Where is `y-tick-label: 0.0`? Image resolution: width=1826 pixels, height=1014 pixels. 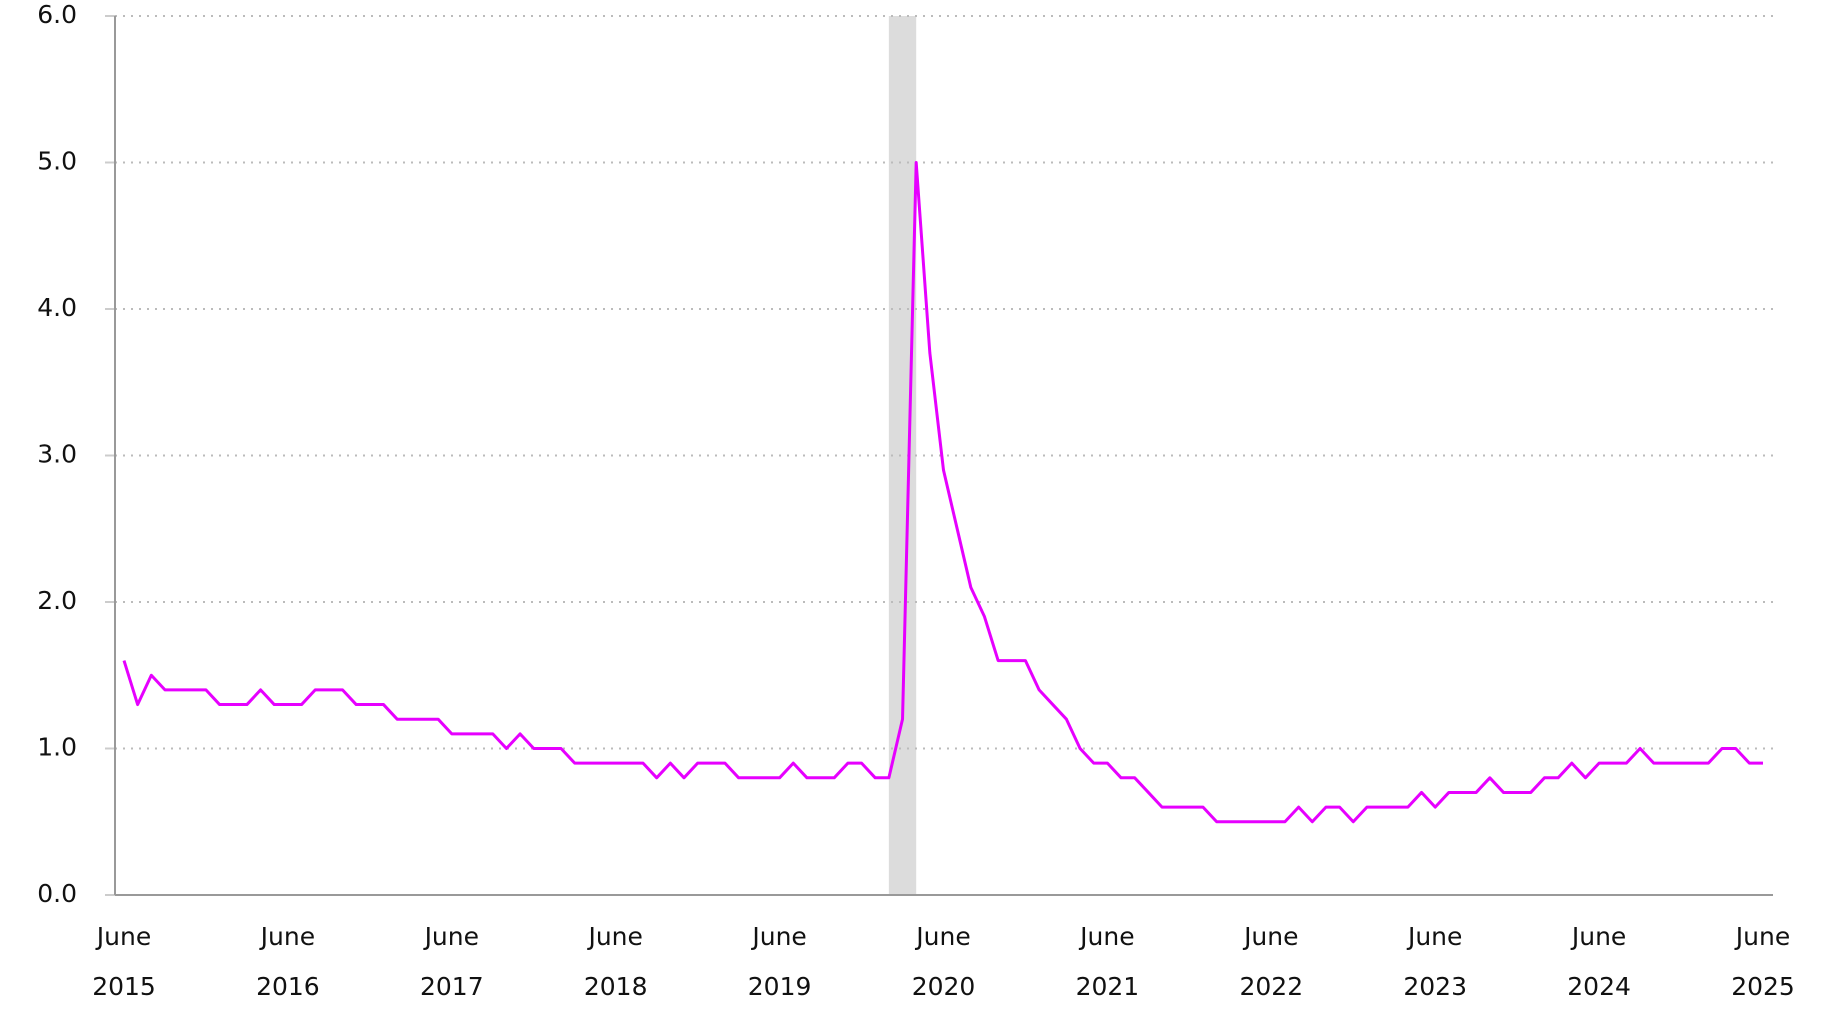
y-tick-label: 0.0 is located at coordinates (57, 893).